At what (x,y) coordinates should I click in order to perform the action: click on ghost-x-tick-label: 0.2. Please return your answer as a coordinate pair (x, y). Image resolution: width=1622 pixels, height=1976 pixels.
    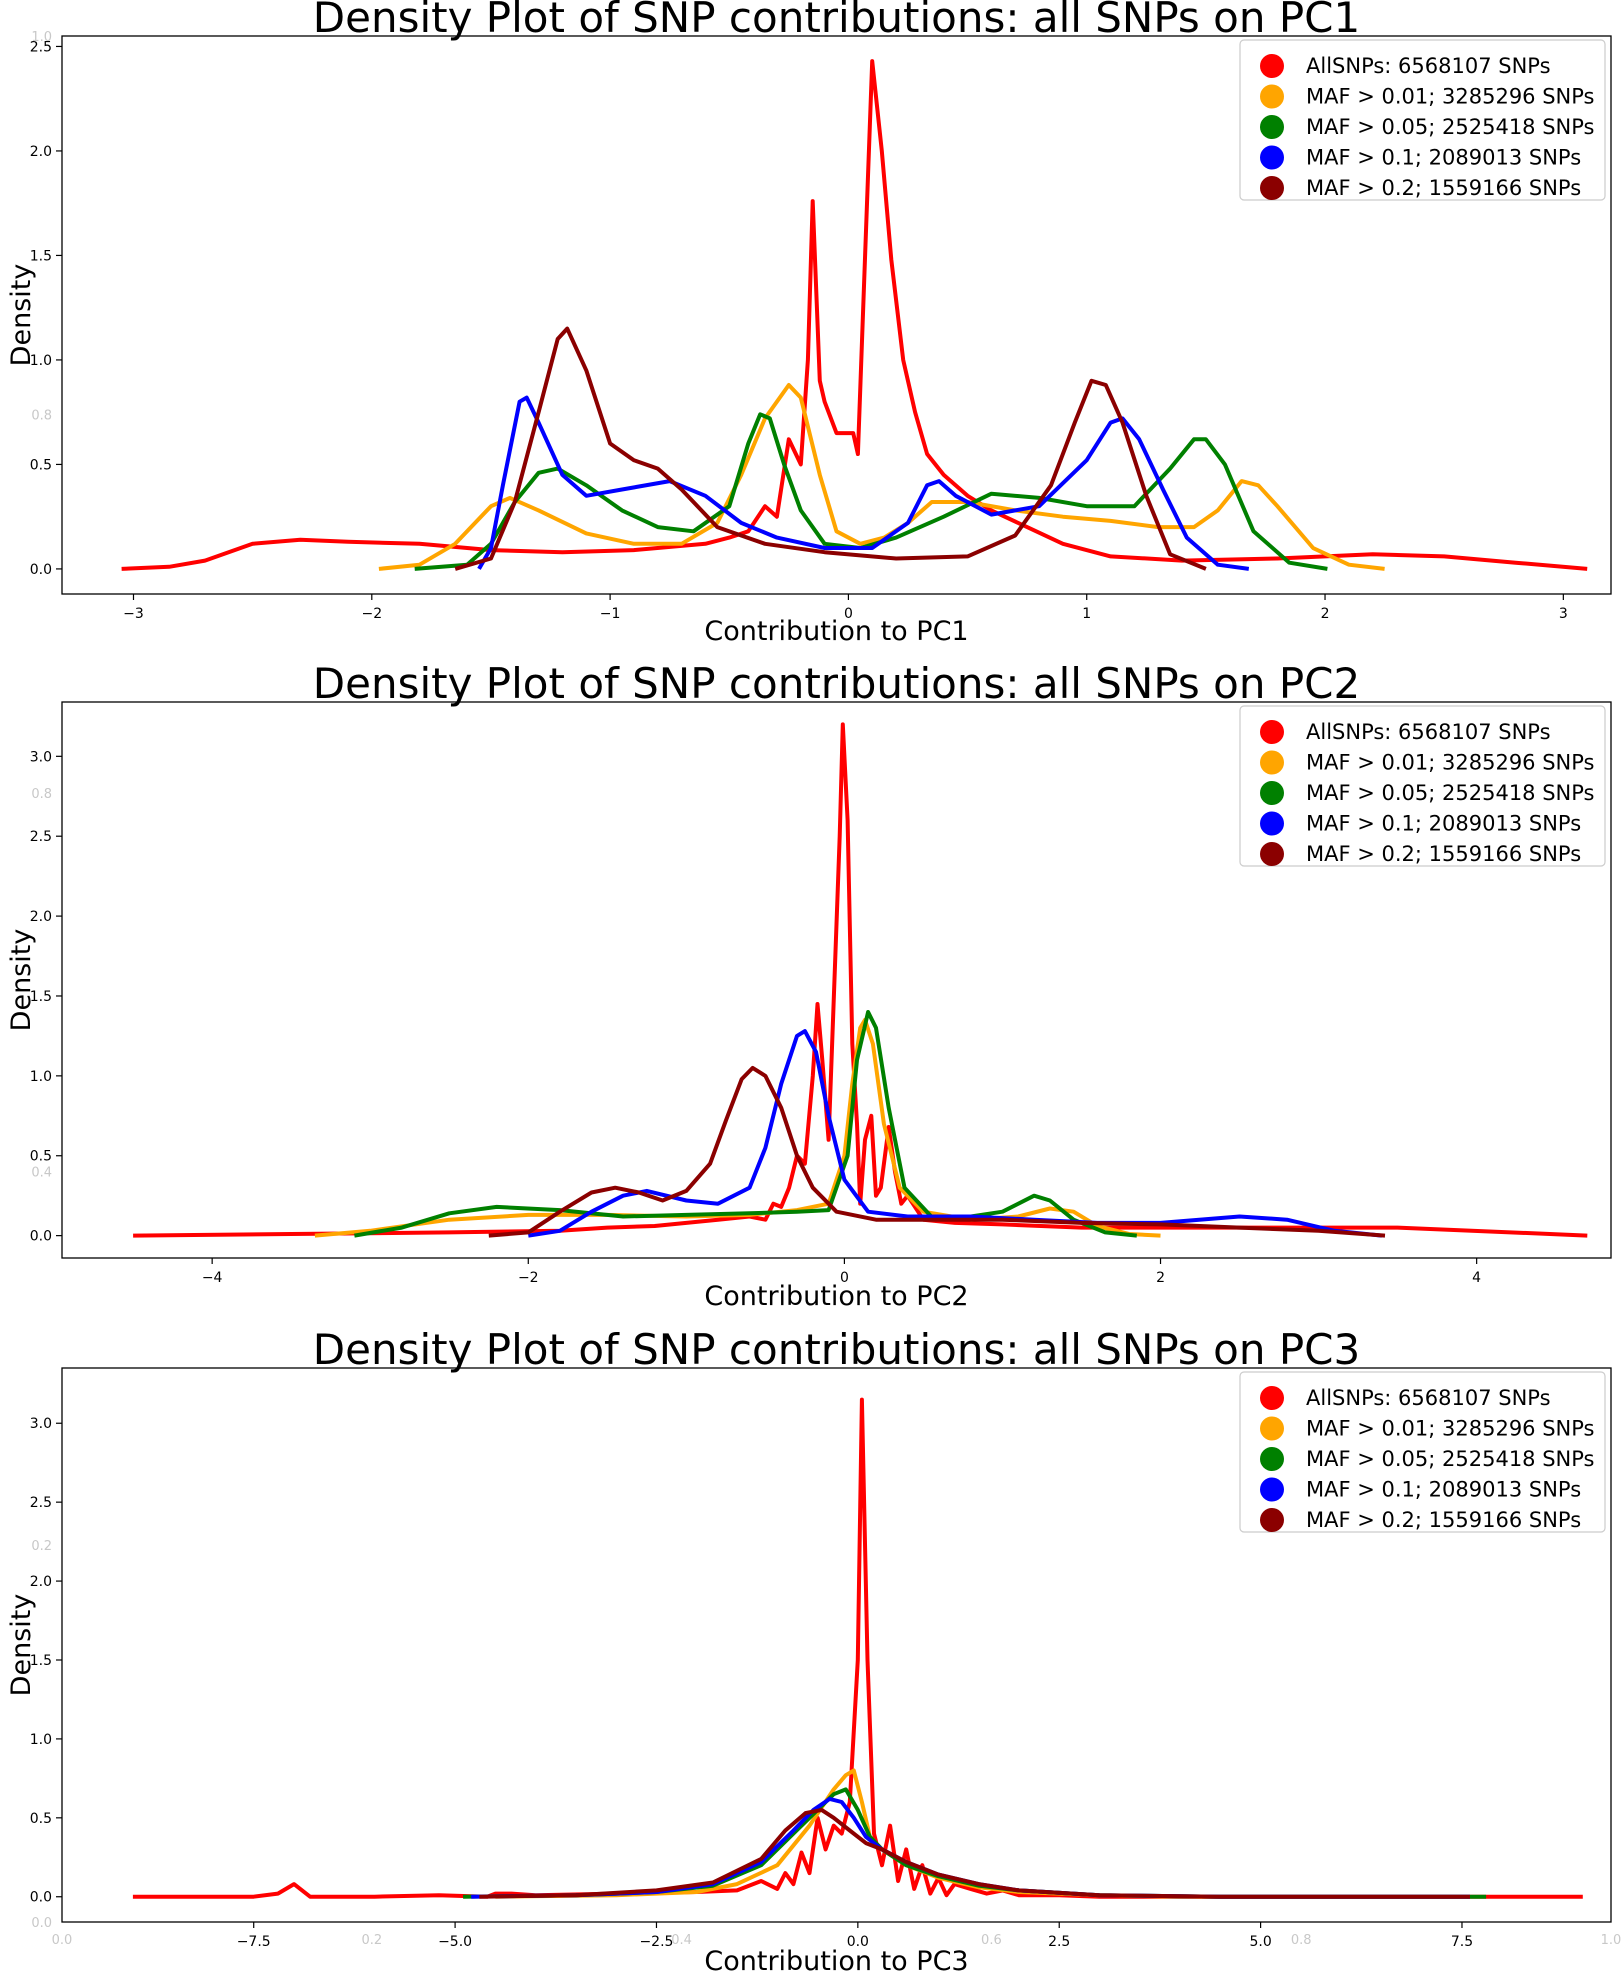
    Looking at the image, I should click on (371, 1940).